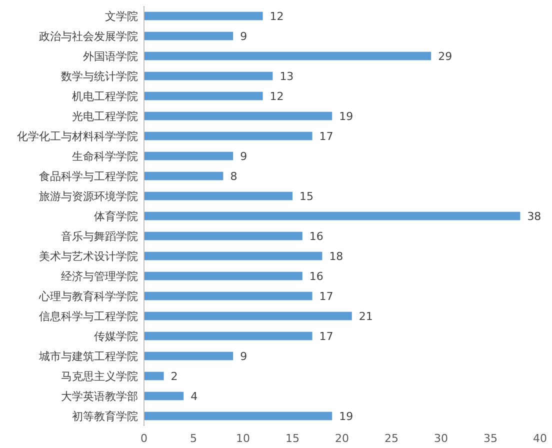 The height and width of the screenshot is (448, 552). Describe the element at coordinates (540, 438) in the screenshot. I see `x-tick-label: 40` at that location.